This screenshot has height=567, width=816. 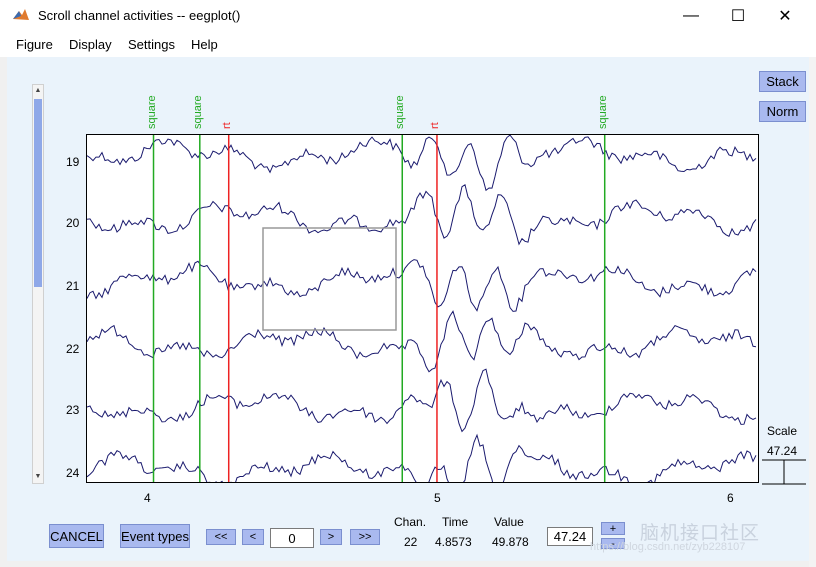 I want to click on channel-label: 23, so click(x=73, y=410).